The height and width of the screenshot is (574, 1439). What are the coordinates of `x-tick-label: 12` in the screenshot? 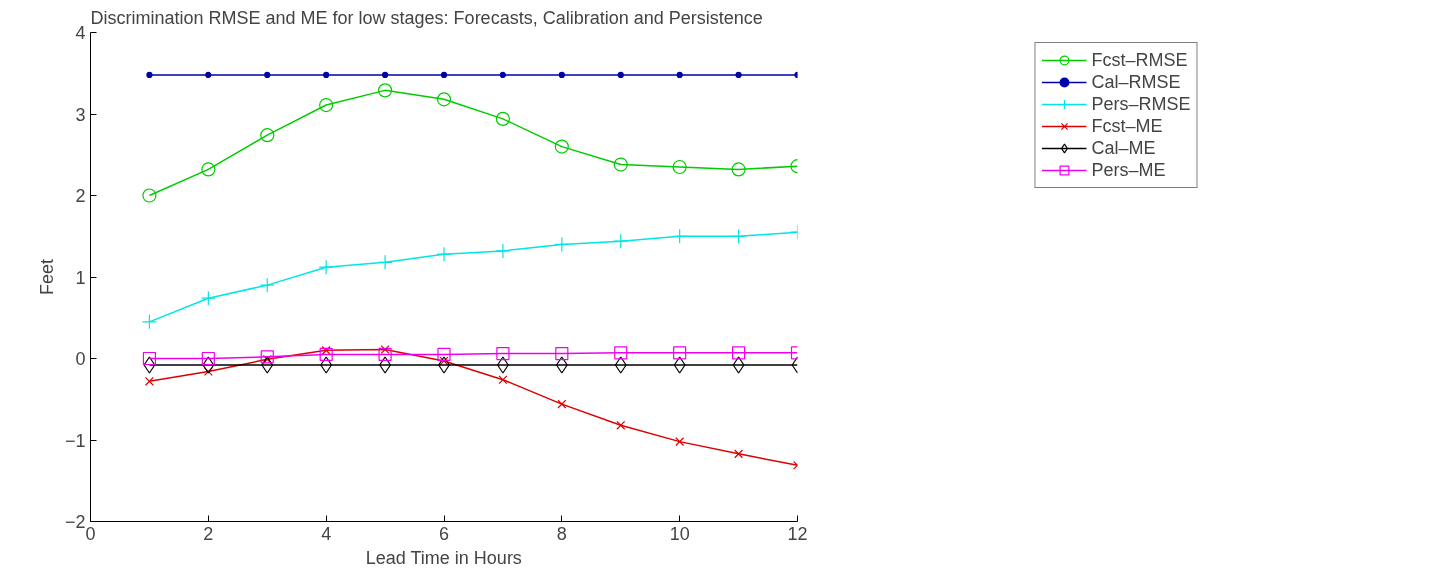 It's located at (797, 533).